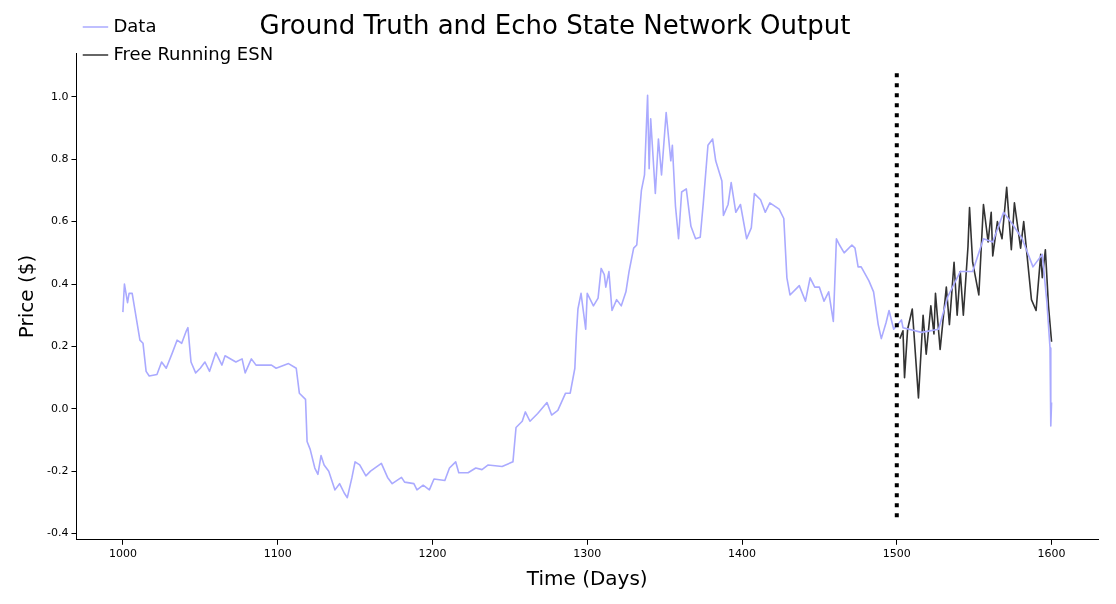 The height and width of the screenshot is (604, 1116). What do you see at coordinates (59, 408) in the screenshot?
I see `y-tick-label: 0.0` at bounding box center [59, 408].